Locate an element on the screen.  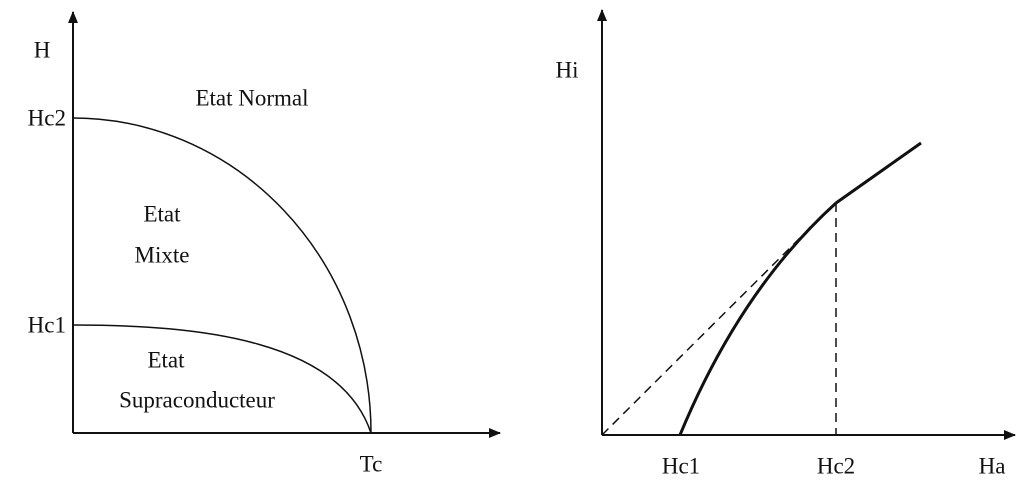
region-label: Supraconducteur is located at coordinates (197, 399).